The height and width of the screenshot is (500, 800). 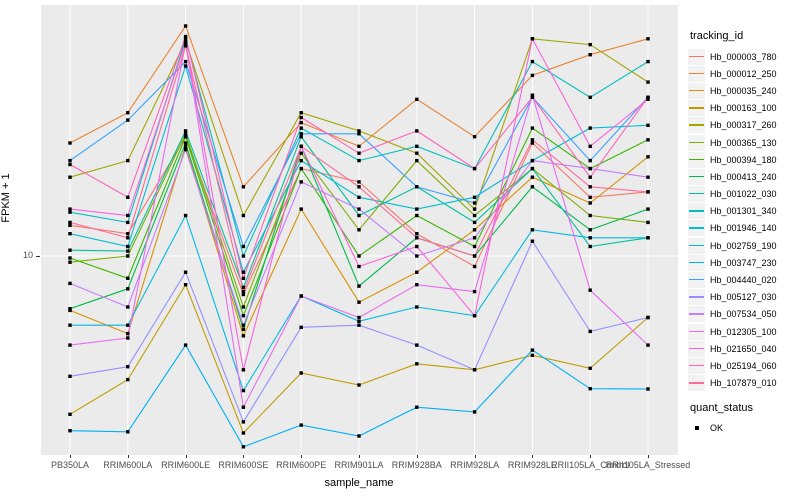 I want to click on legend-quant-status: quant_status OK, so click(x=744, y=419).